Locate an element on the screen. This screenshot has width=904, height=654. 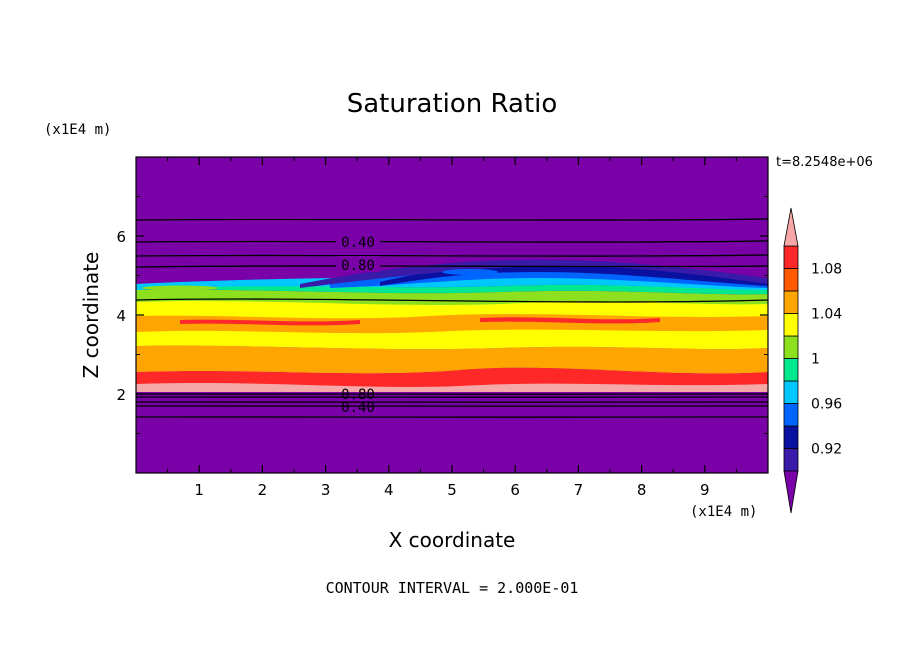
colorbar-tick-label: 0.92 is located at coordinates (826, 450).